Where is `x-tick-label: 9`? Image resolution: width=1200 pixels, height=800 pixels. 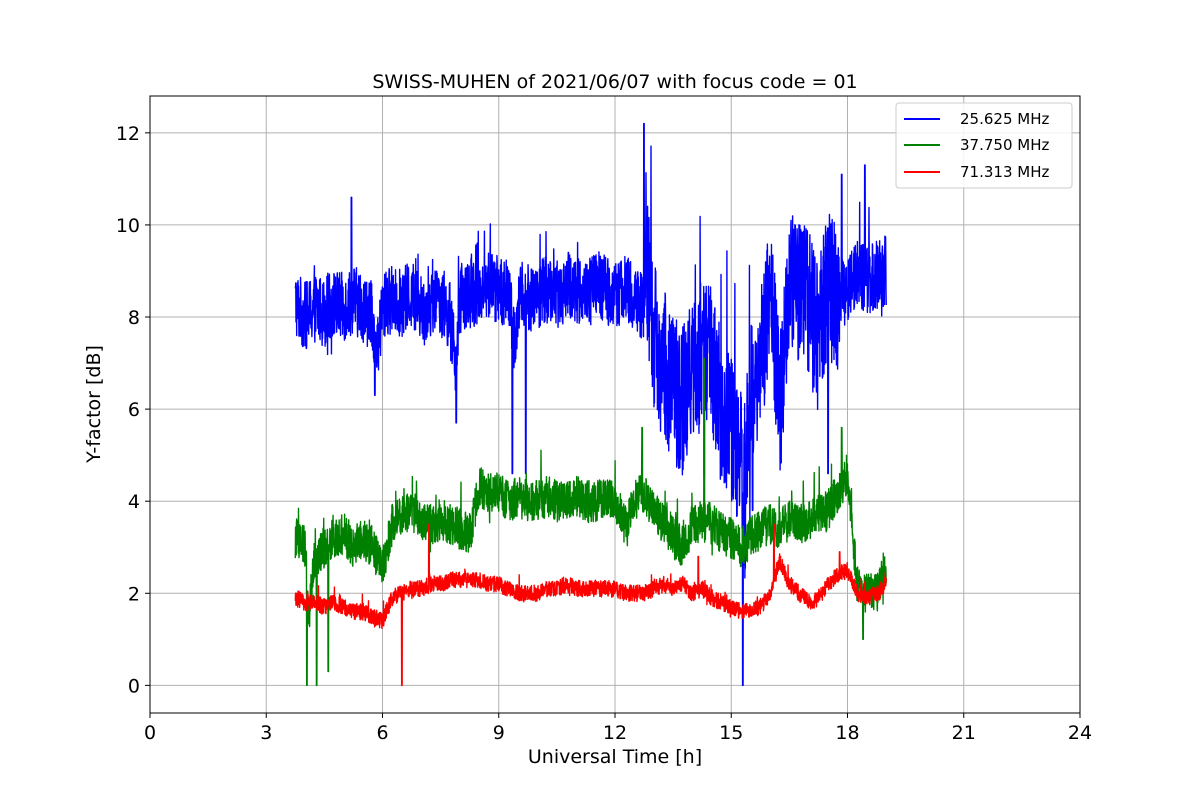 x-tick-label: 9 is located at coordinates (499, 733).